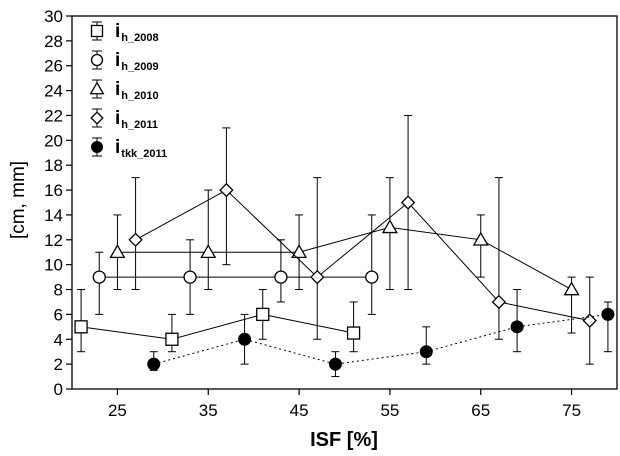 This screenshot has height=456, width=620. I want to click on y-tick-label: 28, so click(53, 41).